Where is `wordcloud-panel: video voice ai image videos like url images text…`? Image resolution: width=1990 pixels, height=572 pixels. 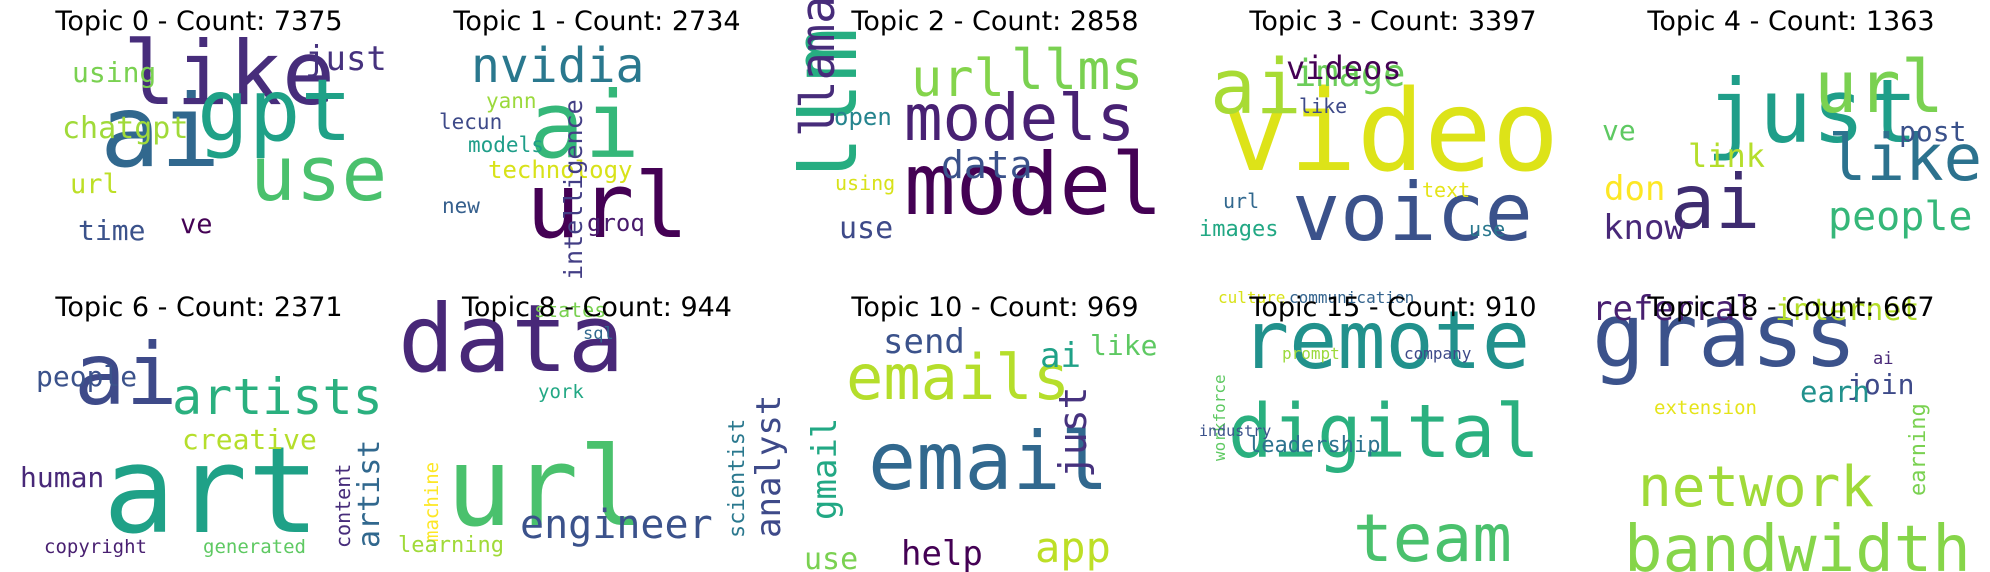 wordcloud-panel: video voice ai image videos like url images text… is located at coordinates (1393, 143).